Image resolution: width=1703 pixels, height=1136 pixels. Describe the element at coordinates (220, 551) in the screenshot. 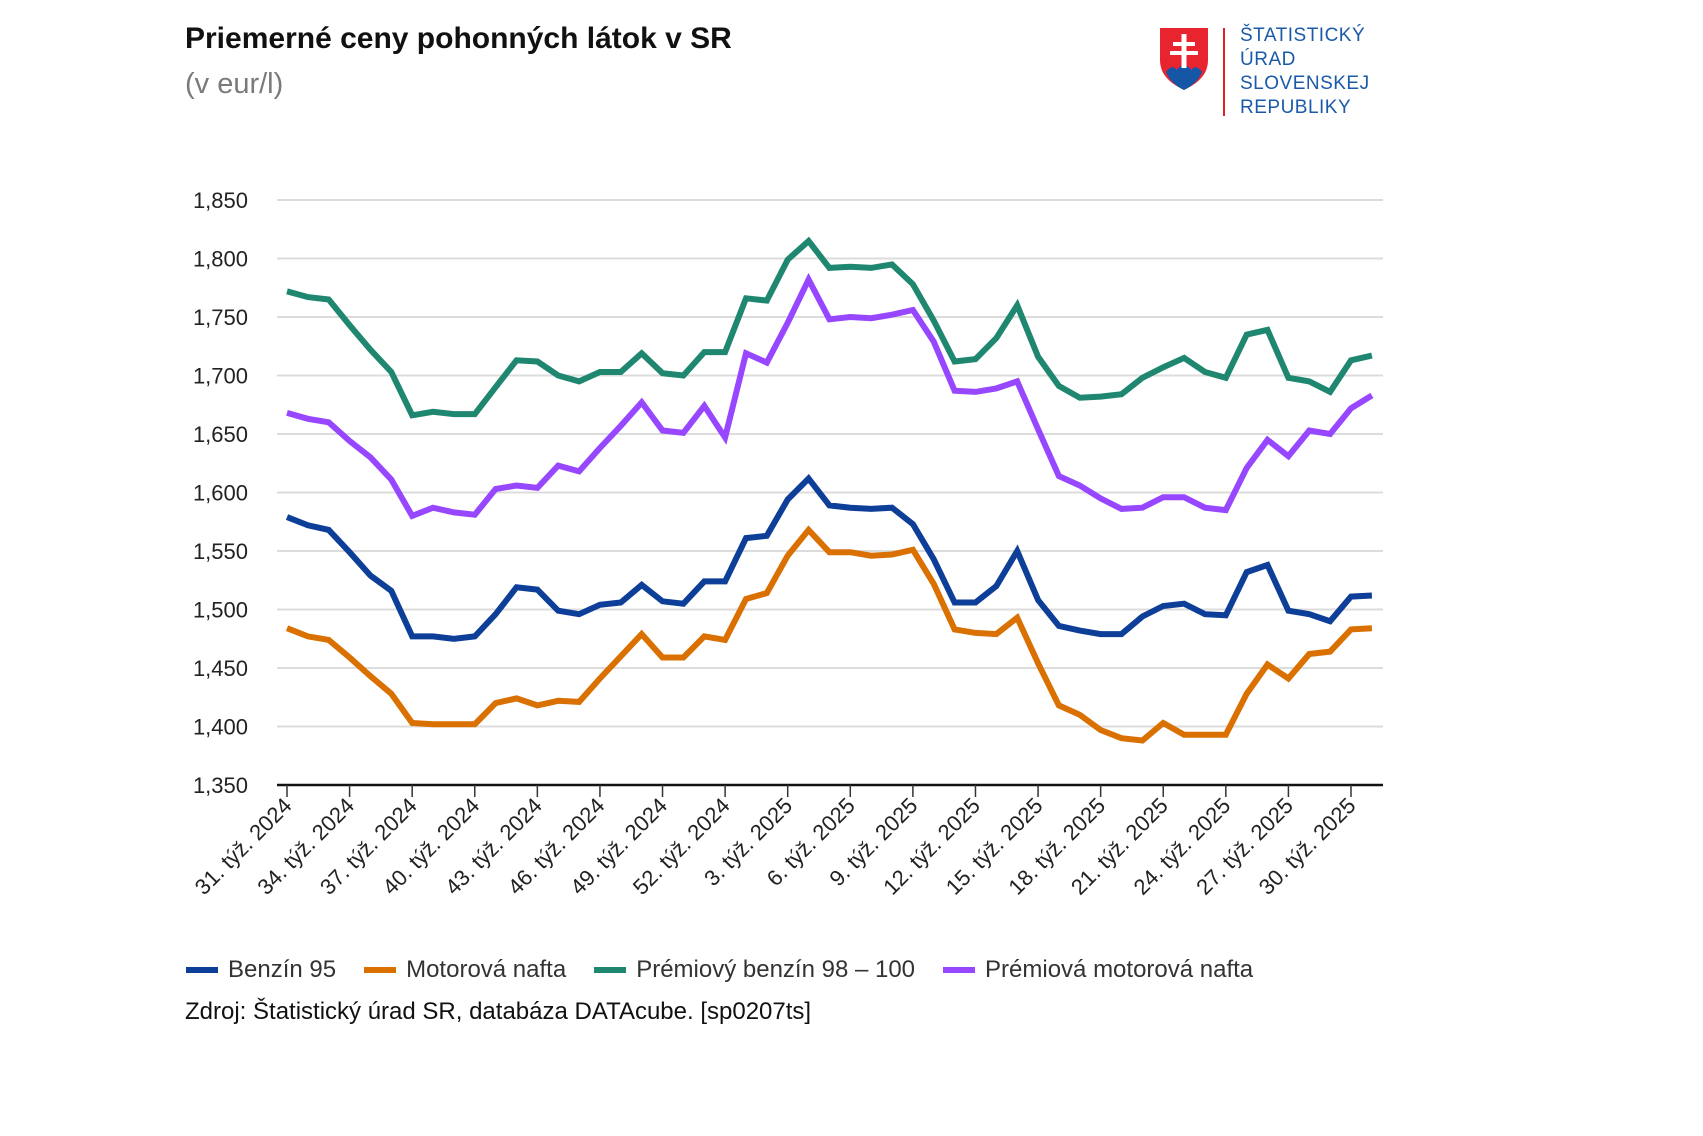

I see `y-tick-label: 1,550` at that location.